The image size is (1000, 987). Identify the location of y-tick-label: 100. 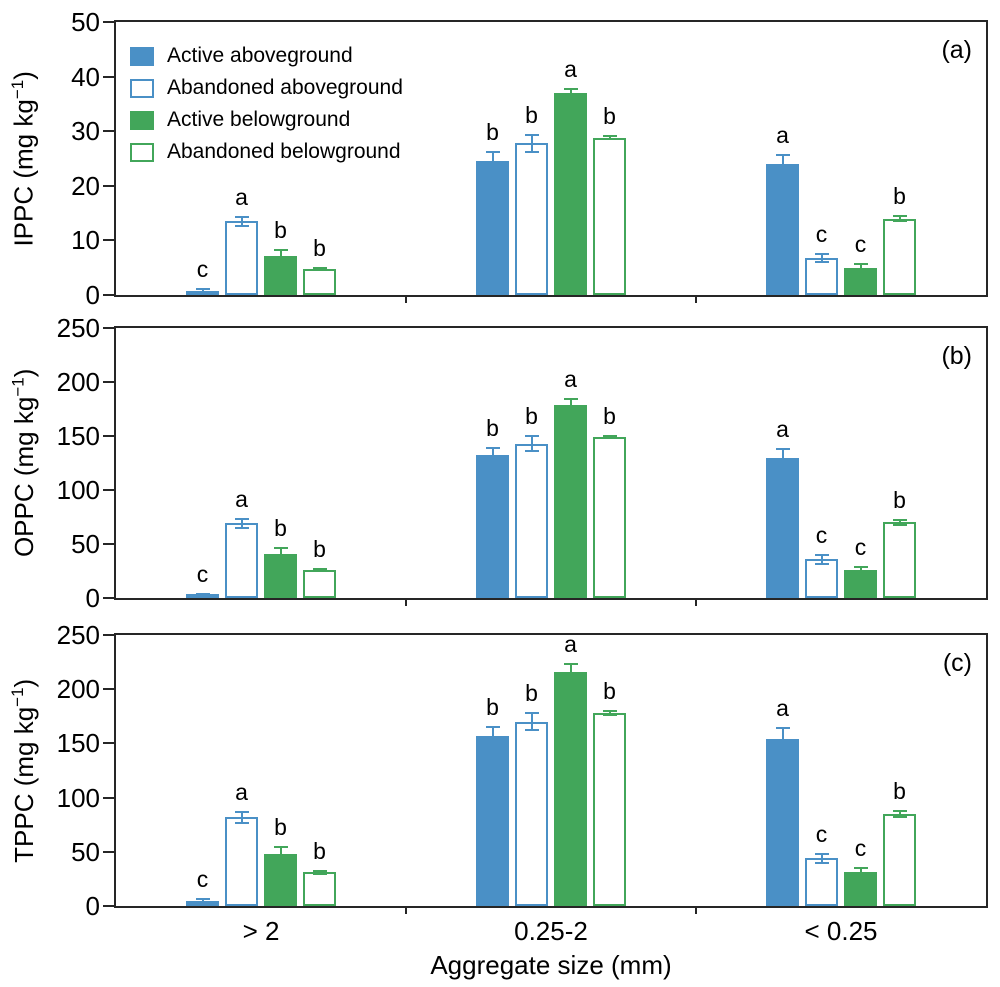
(78, 490).